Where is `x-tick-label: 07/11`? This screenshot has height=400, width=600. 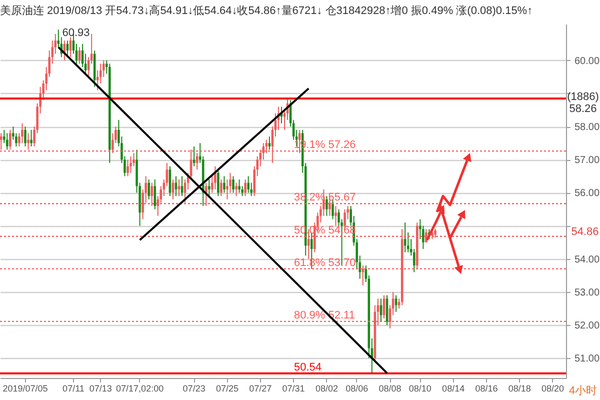
x-tick-label: 07/11 is located at coordinates (73, 389).